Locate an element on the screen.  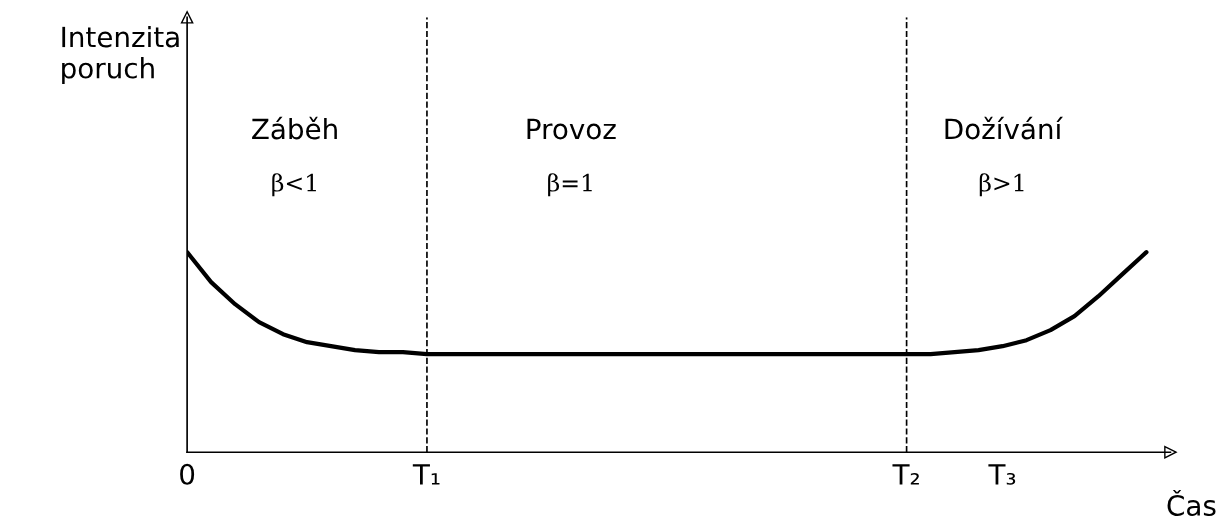
text: β=1 is located at coordinates (570, 185).